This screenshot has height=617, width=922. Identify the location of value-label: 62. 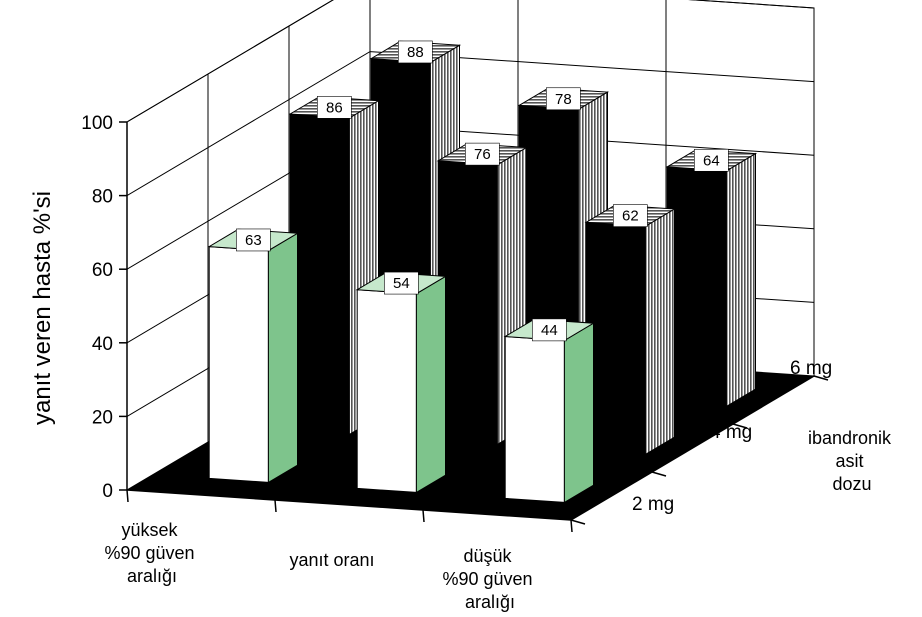
(630, 216).